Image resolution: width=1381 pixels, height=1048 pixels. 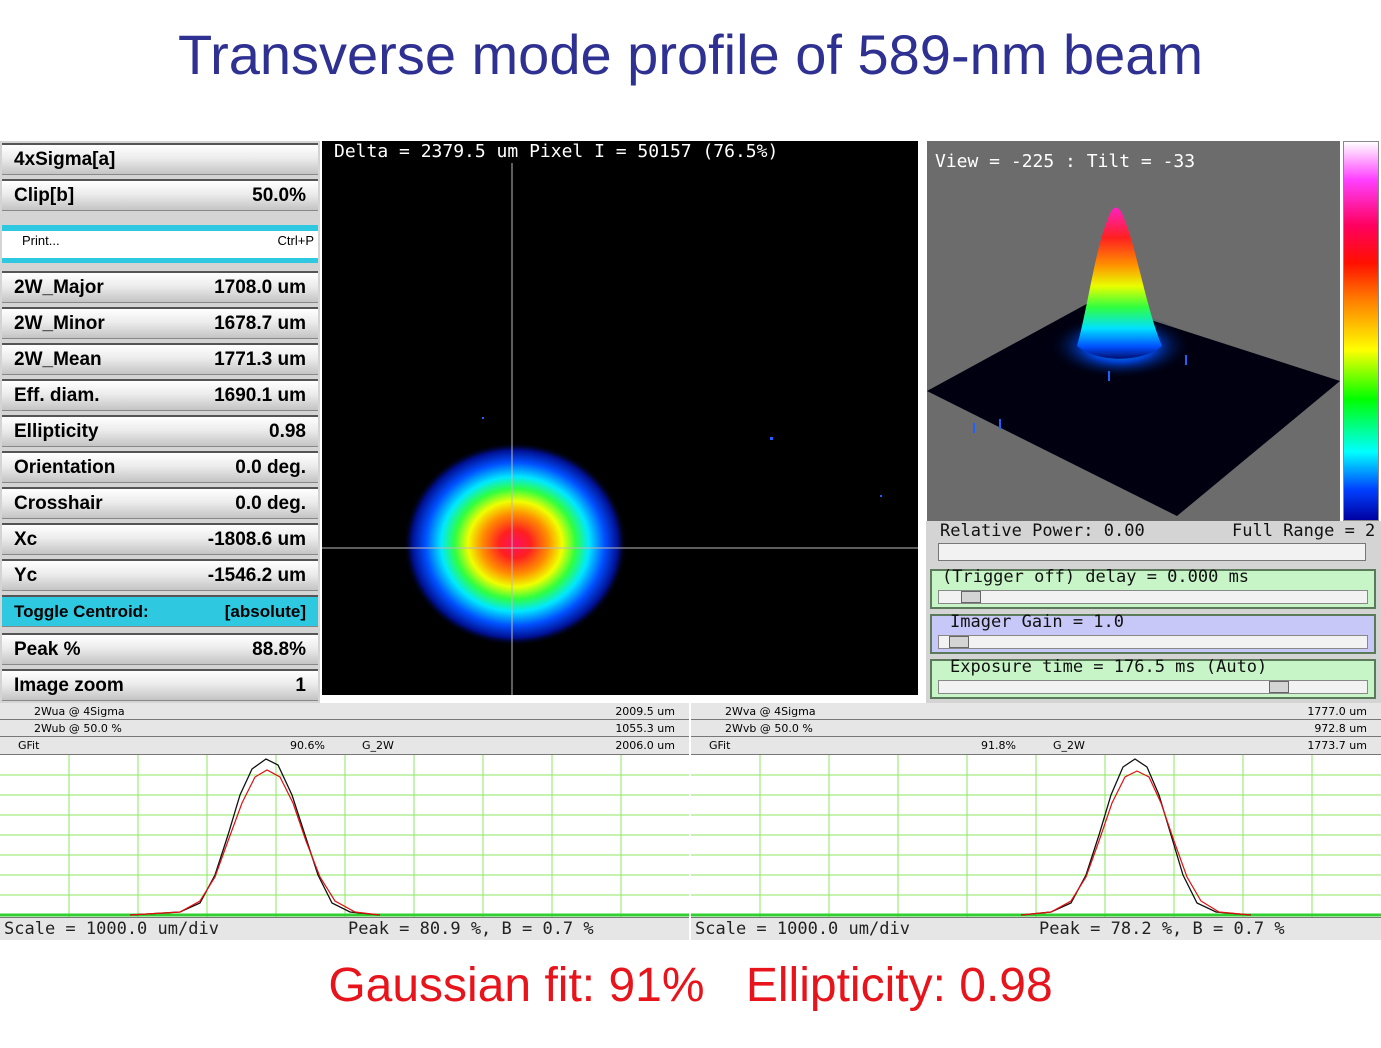 What do you see at coordinates (260, 323) in the screenshot?
I see `row-value: 1678.7 um` at bounding box center [260, 323].